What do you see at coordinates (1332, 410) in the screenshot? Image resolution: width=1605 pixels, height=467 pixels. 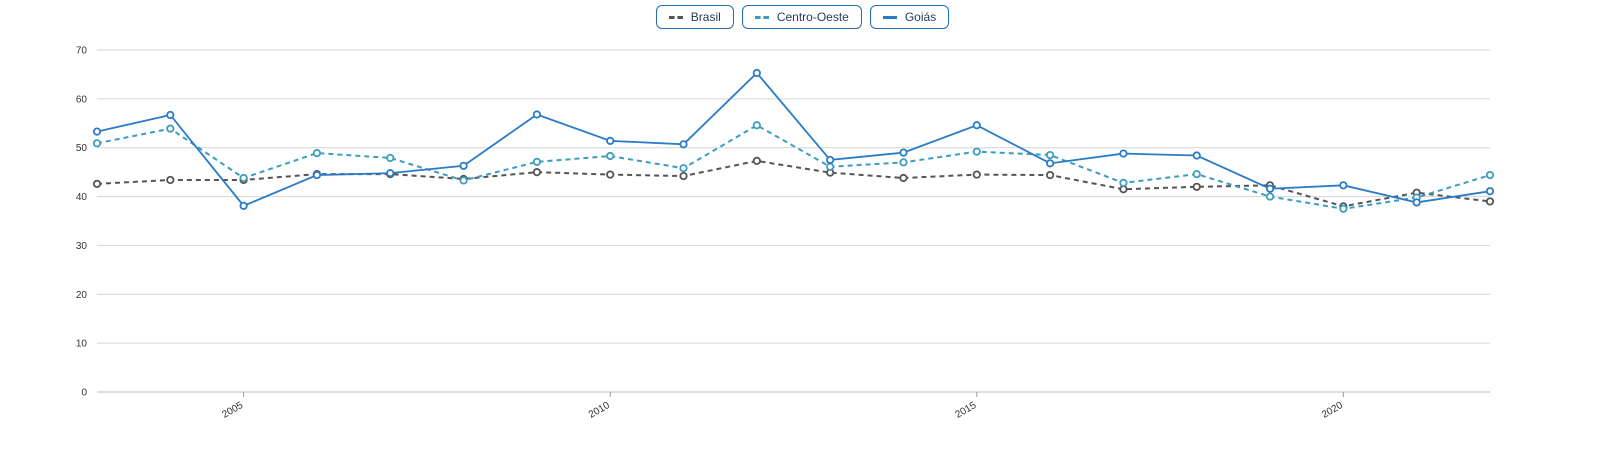 I see `x-tick-label: 2020` at bounding box center [1332, 410].